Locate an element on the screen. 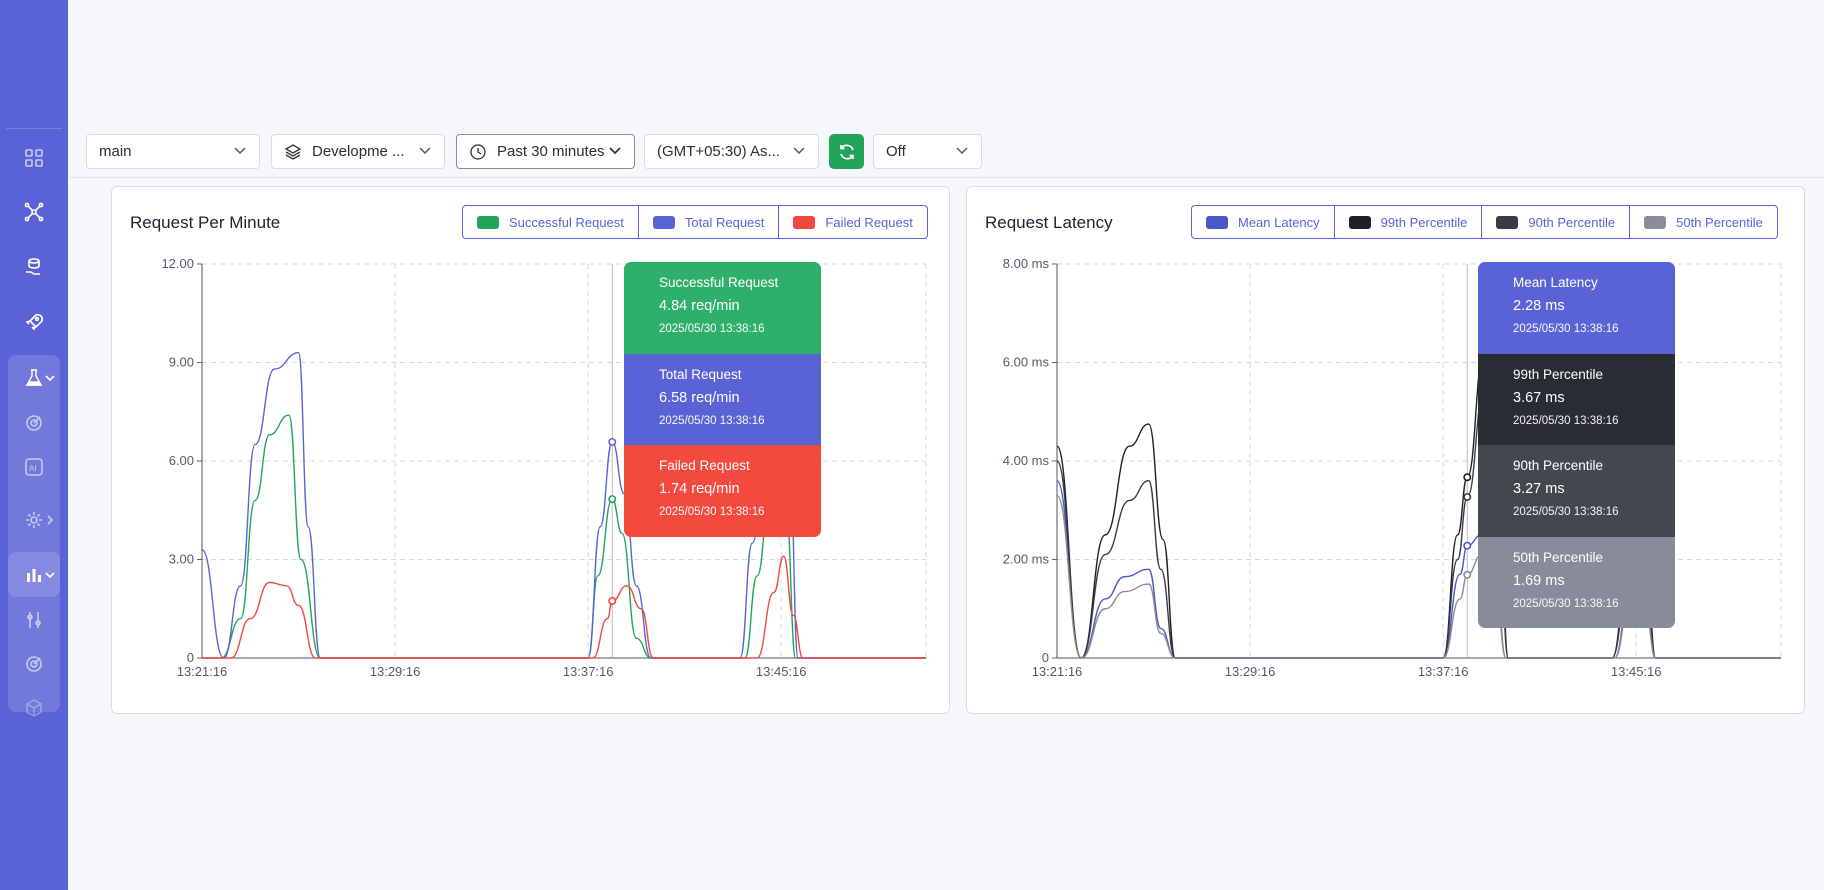  tooltip-series-name: Mean Latency is located at coordinates (1555, 282).